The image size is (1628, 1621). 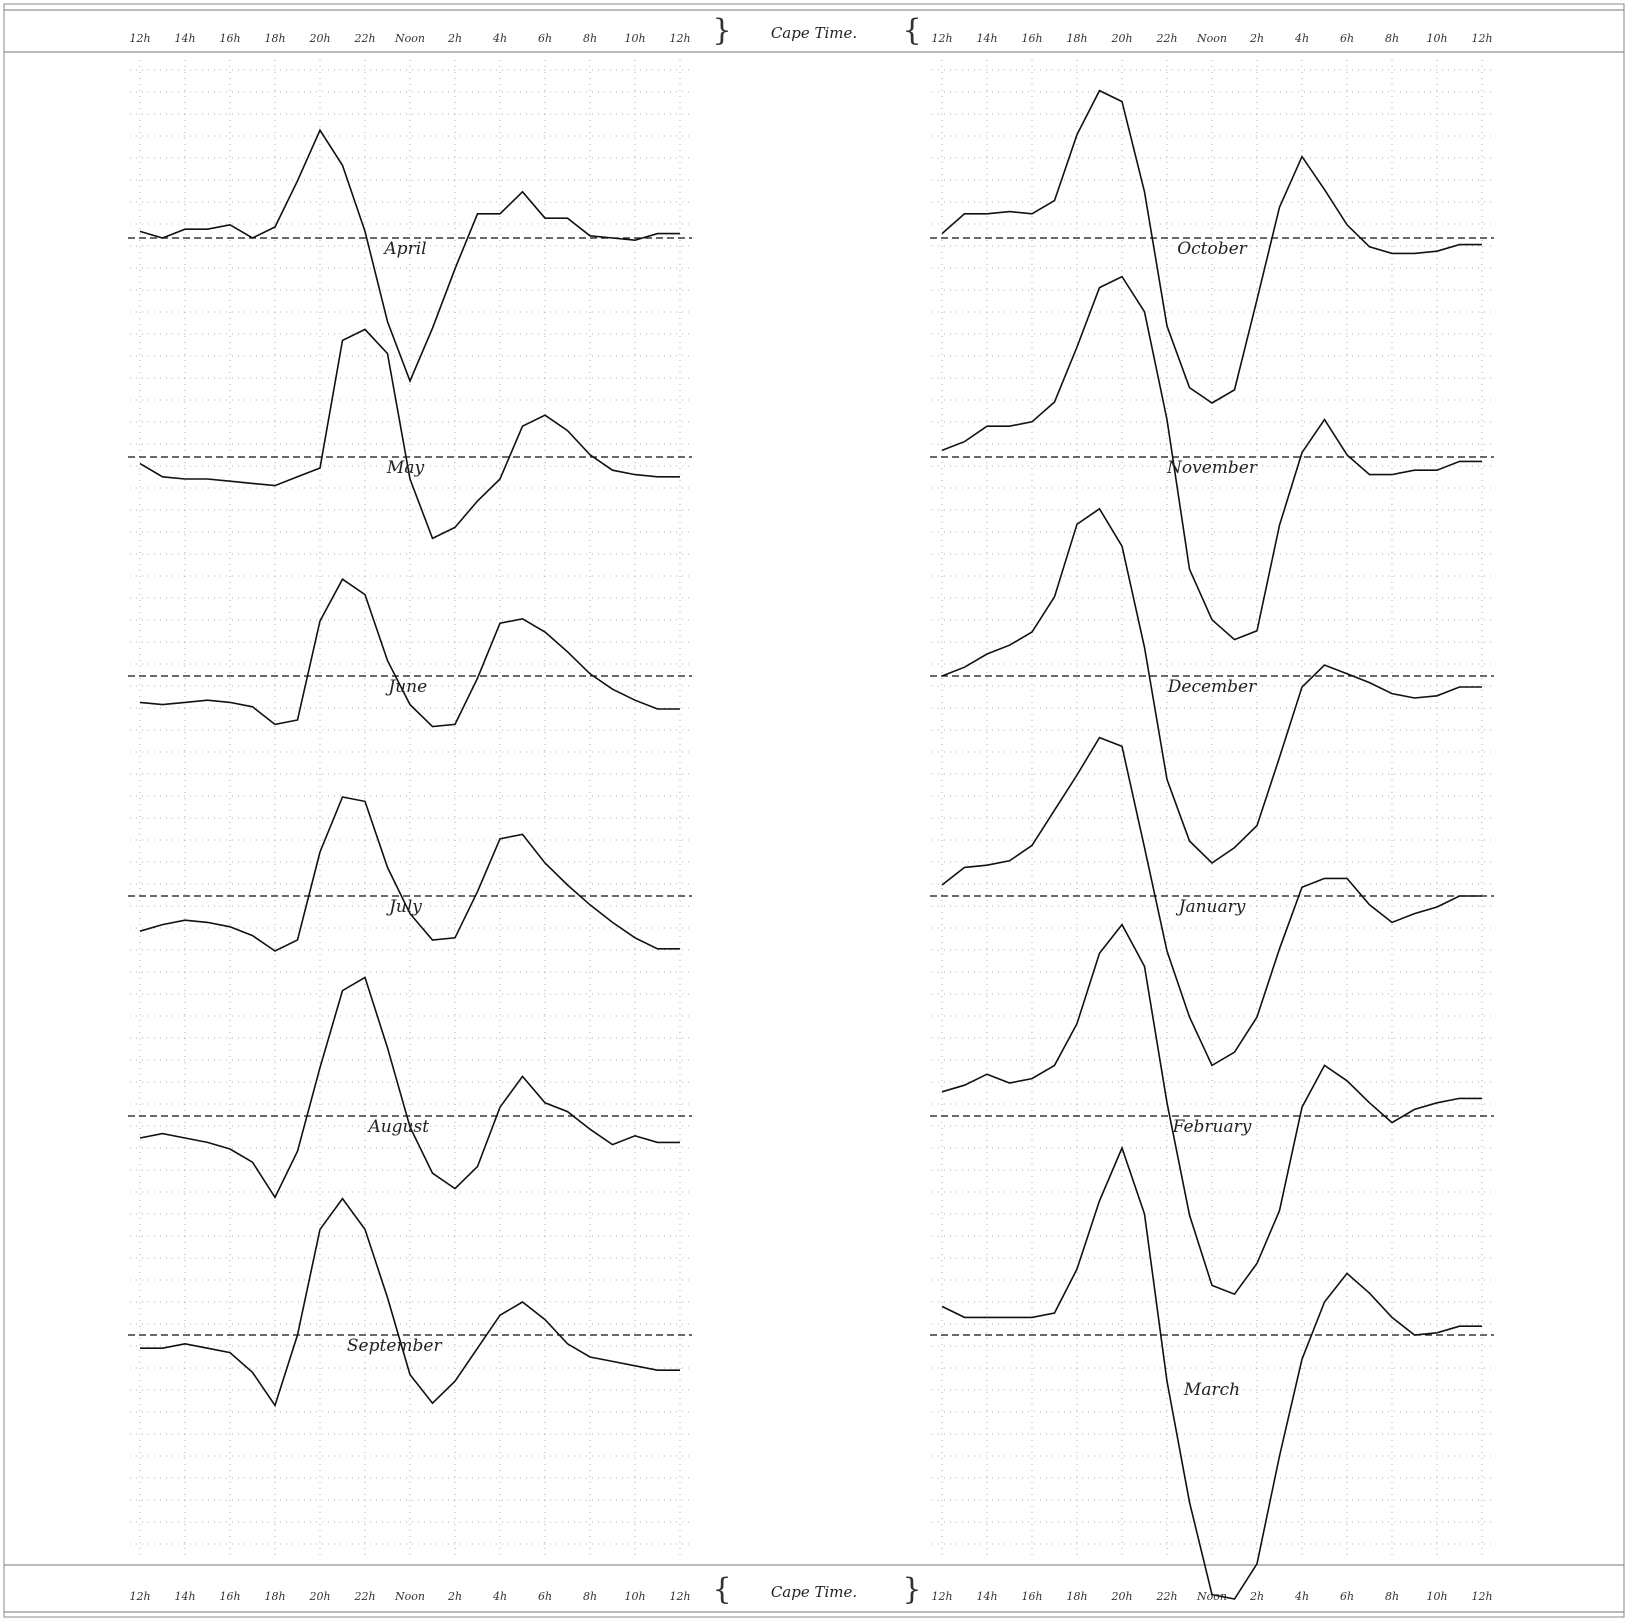 What do you see at coordinates (409, 1596) in the screenshot?
I see `bottom-tick-label-left: Noon` at bounding box center [409, 1596].